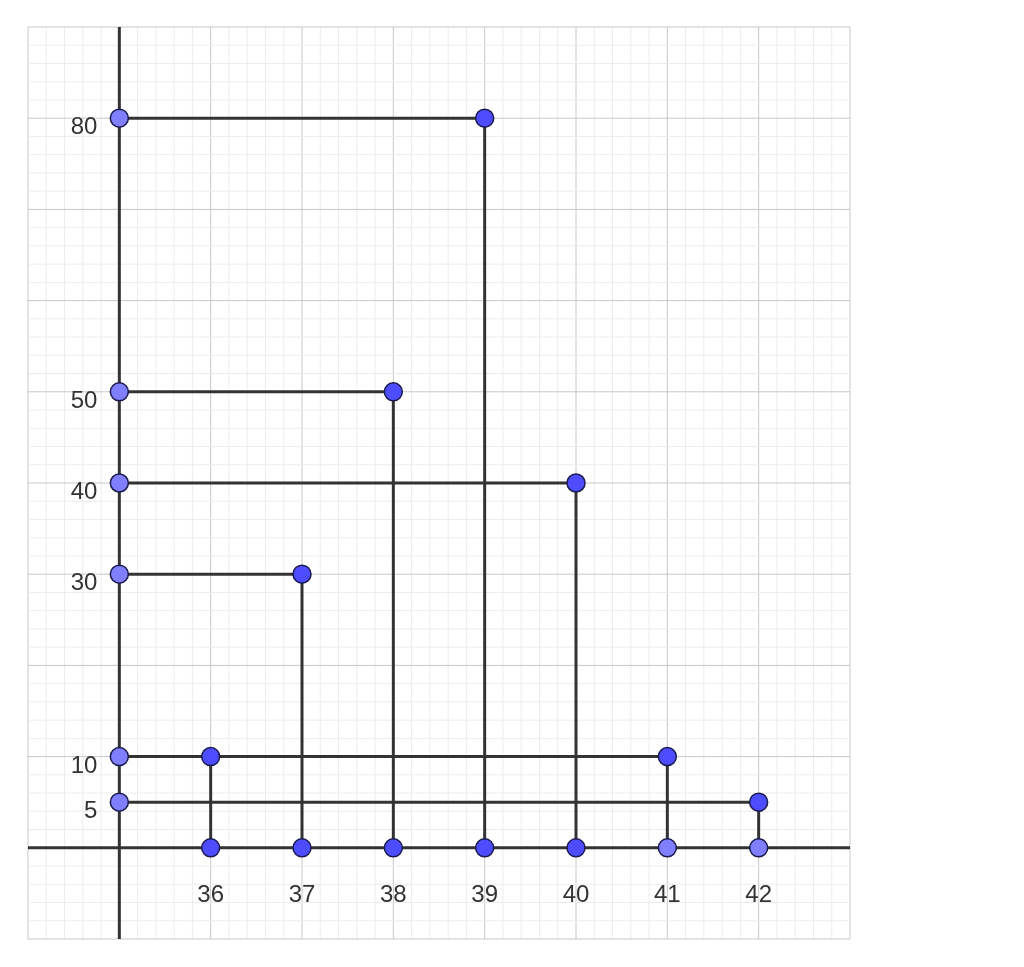 The width and height of the screenshot is (1024, 967). I want to click on x-tick-label: 42, so click(759, 893).